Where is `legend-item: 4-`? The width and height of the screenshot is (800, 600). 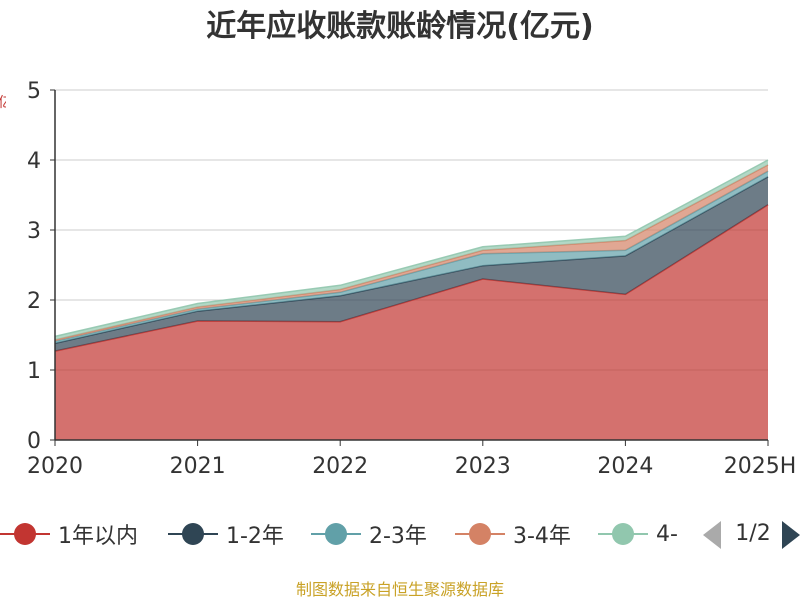
legend-item: 4- is located at coordinates (638, 534).